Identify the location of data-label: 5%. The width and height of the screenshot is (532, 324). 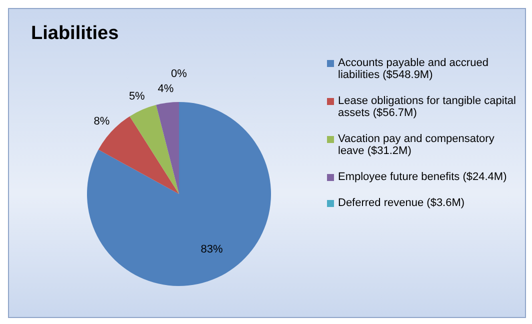
(137, 96).